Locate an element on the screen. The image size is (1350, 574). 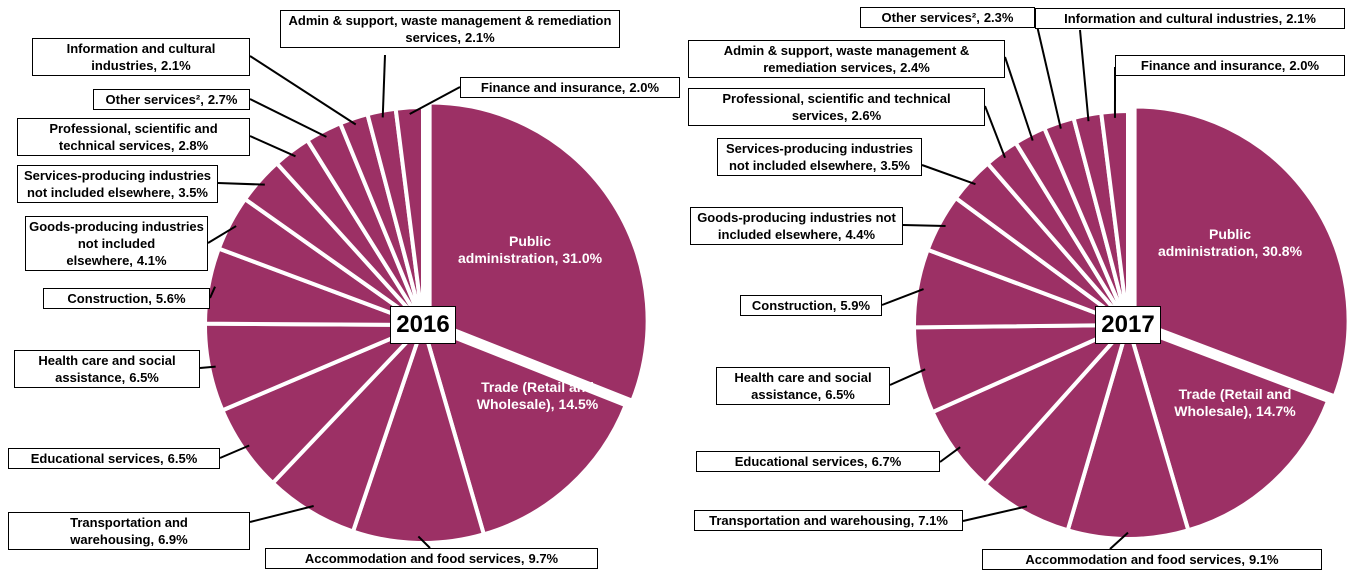
value-label: 2.4% is located at coordinates (915, 67).